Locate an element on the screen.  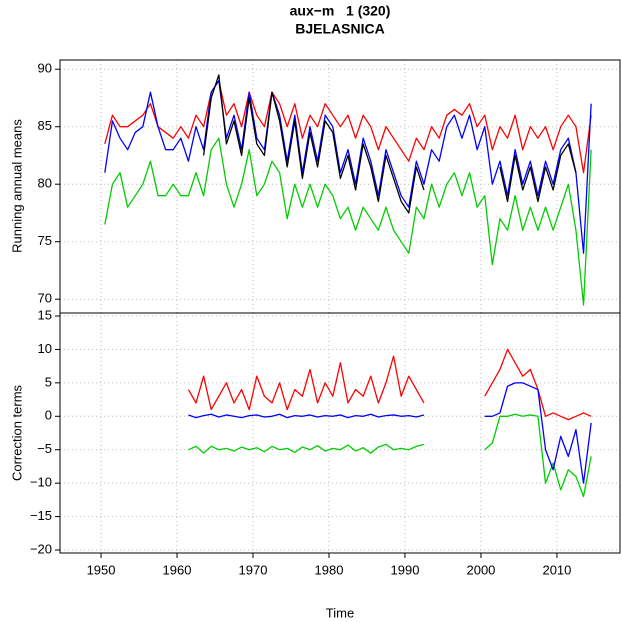
y-tick-label: 85 is located at coordinates (45, 125).